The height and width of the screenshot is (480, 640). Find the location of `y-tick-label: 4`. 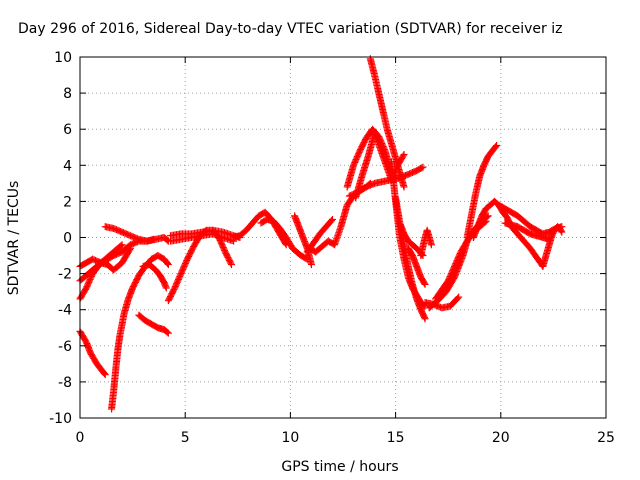

y-tick-label: 4 is located at coordinates (67, 166).